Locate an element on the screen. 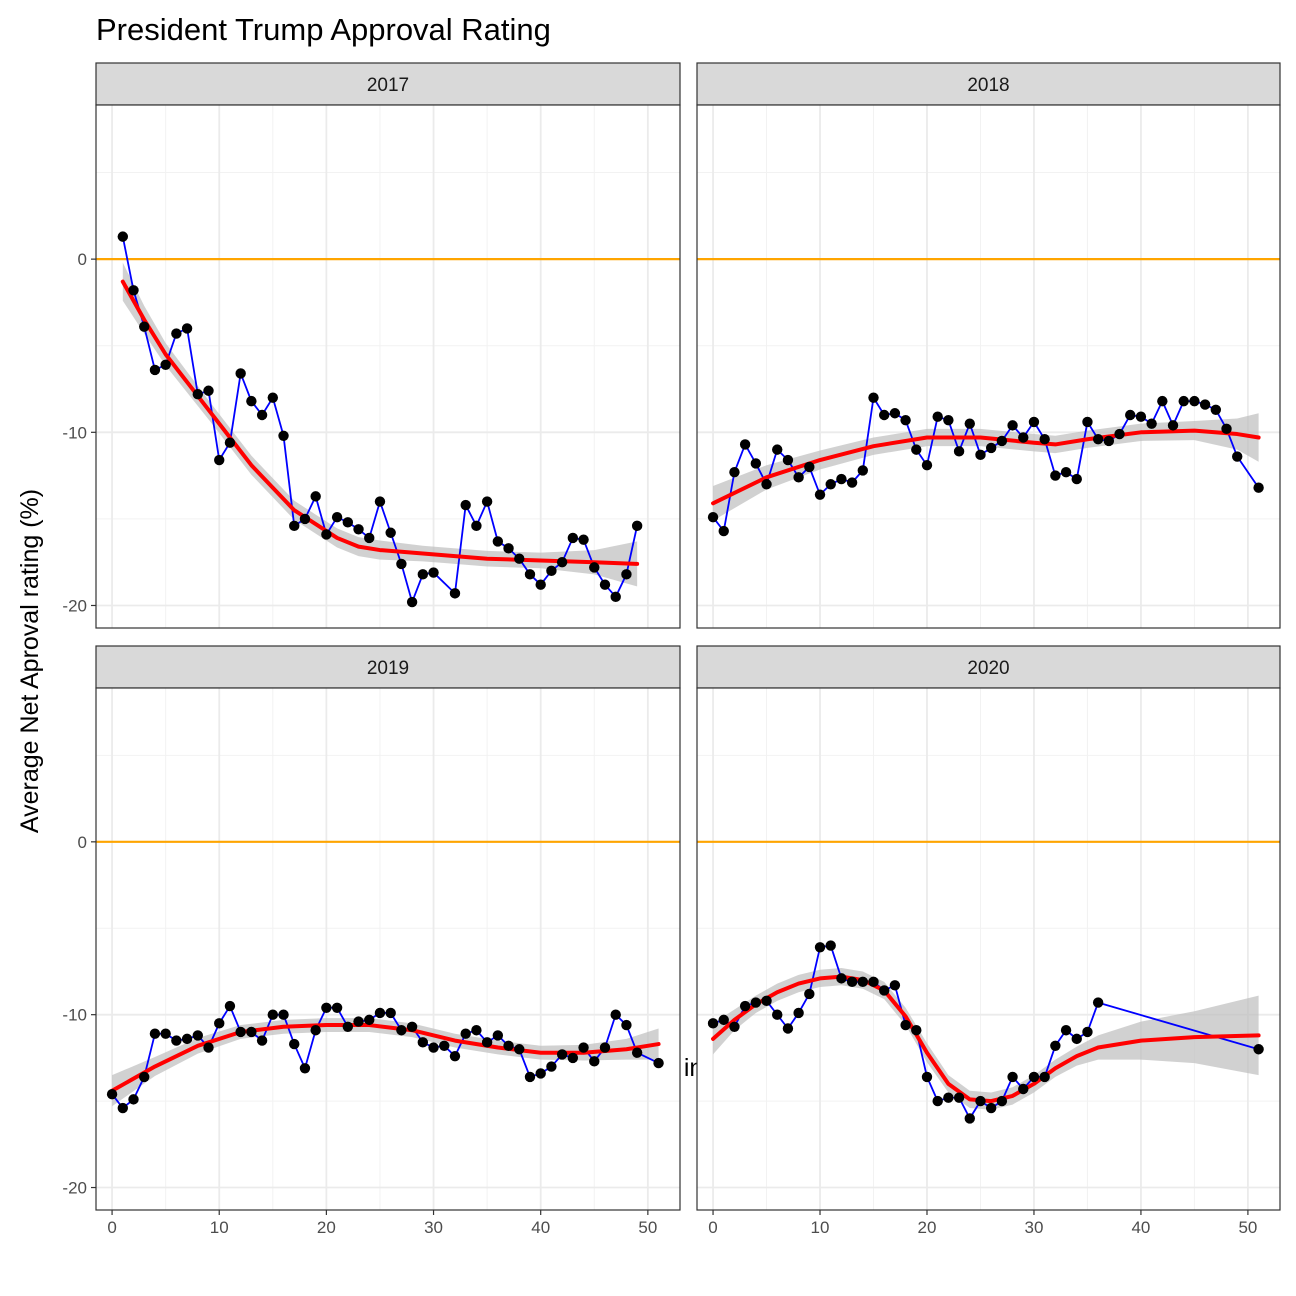 The height and width of the screenshot is (1296, 1296). smooth-confidence-band is located at coordinates (380, 424).